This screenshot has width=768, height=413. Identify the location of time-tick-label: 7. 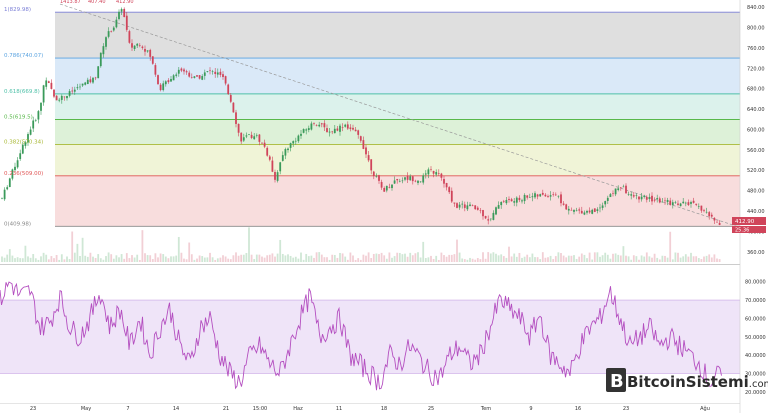
(127, 409).